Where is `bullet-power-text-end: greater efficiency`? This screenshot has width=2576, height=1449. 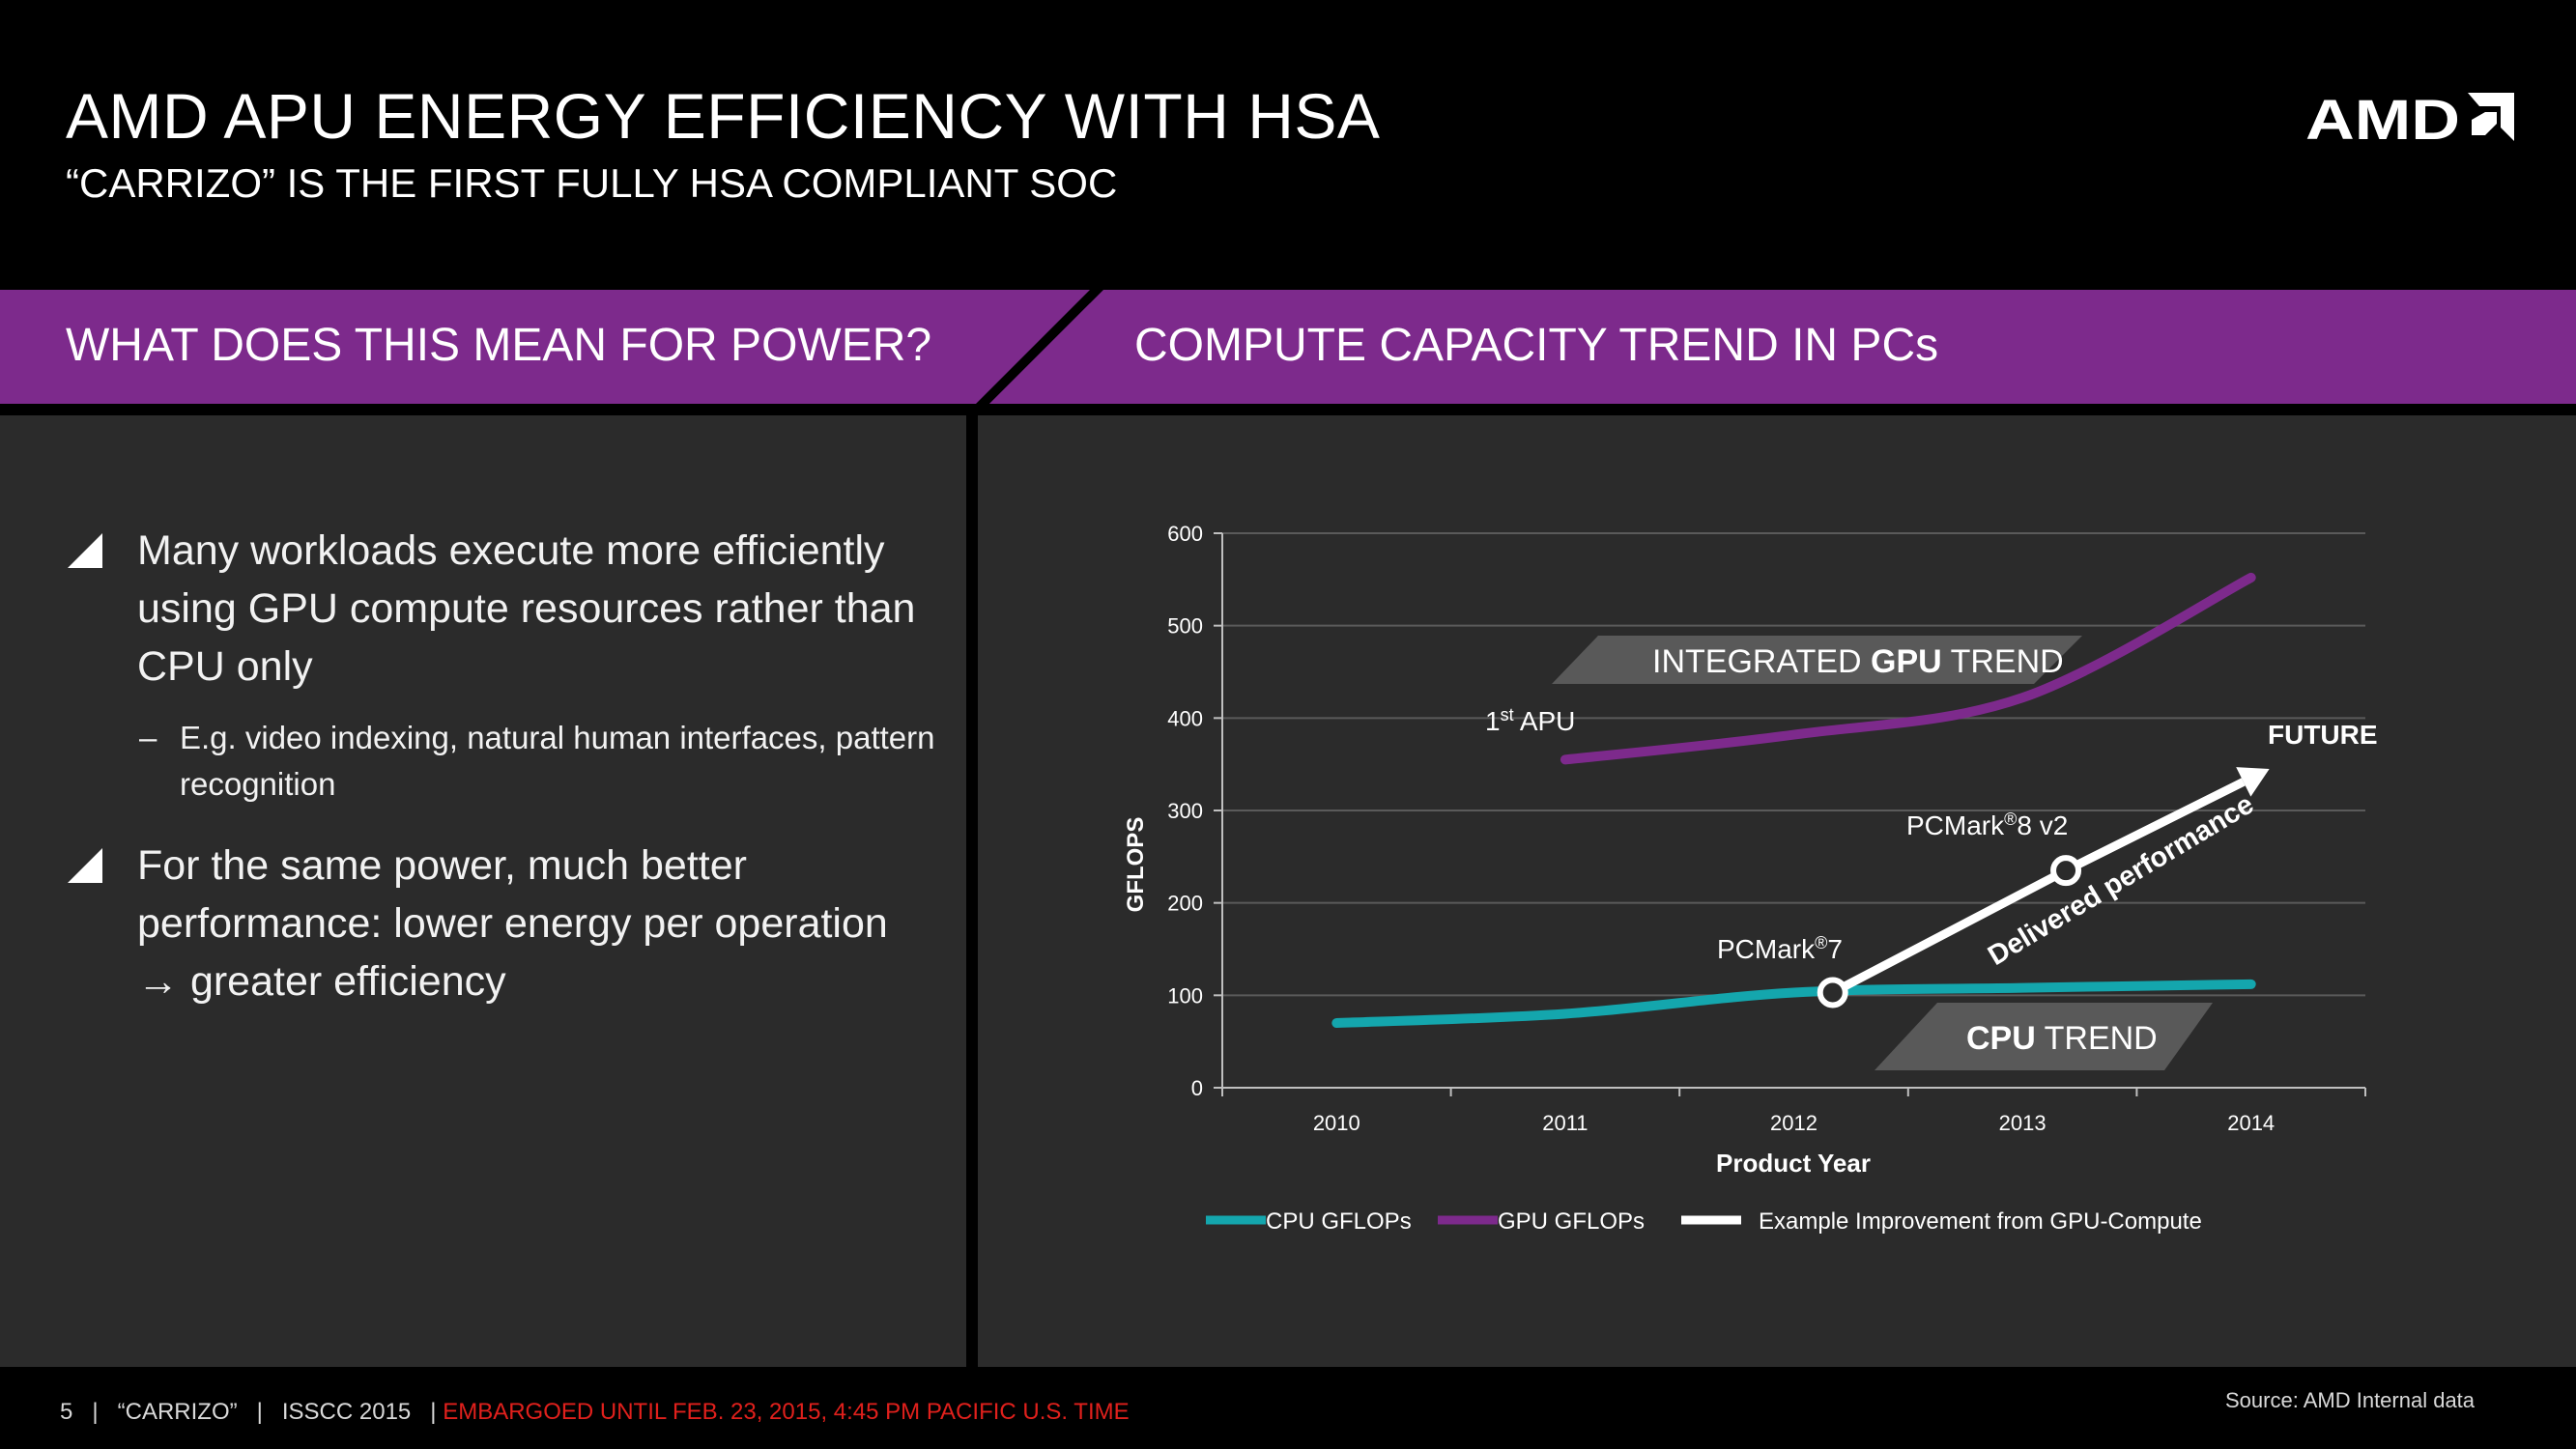 bullet-power-text-end: greater efficiency is located at coordinates (348, 981).